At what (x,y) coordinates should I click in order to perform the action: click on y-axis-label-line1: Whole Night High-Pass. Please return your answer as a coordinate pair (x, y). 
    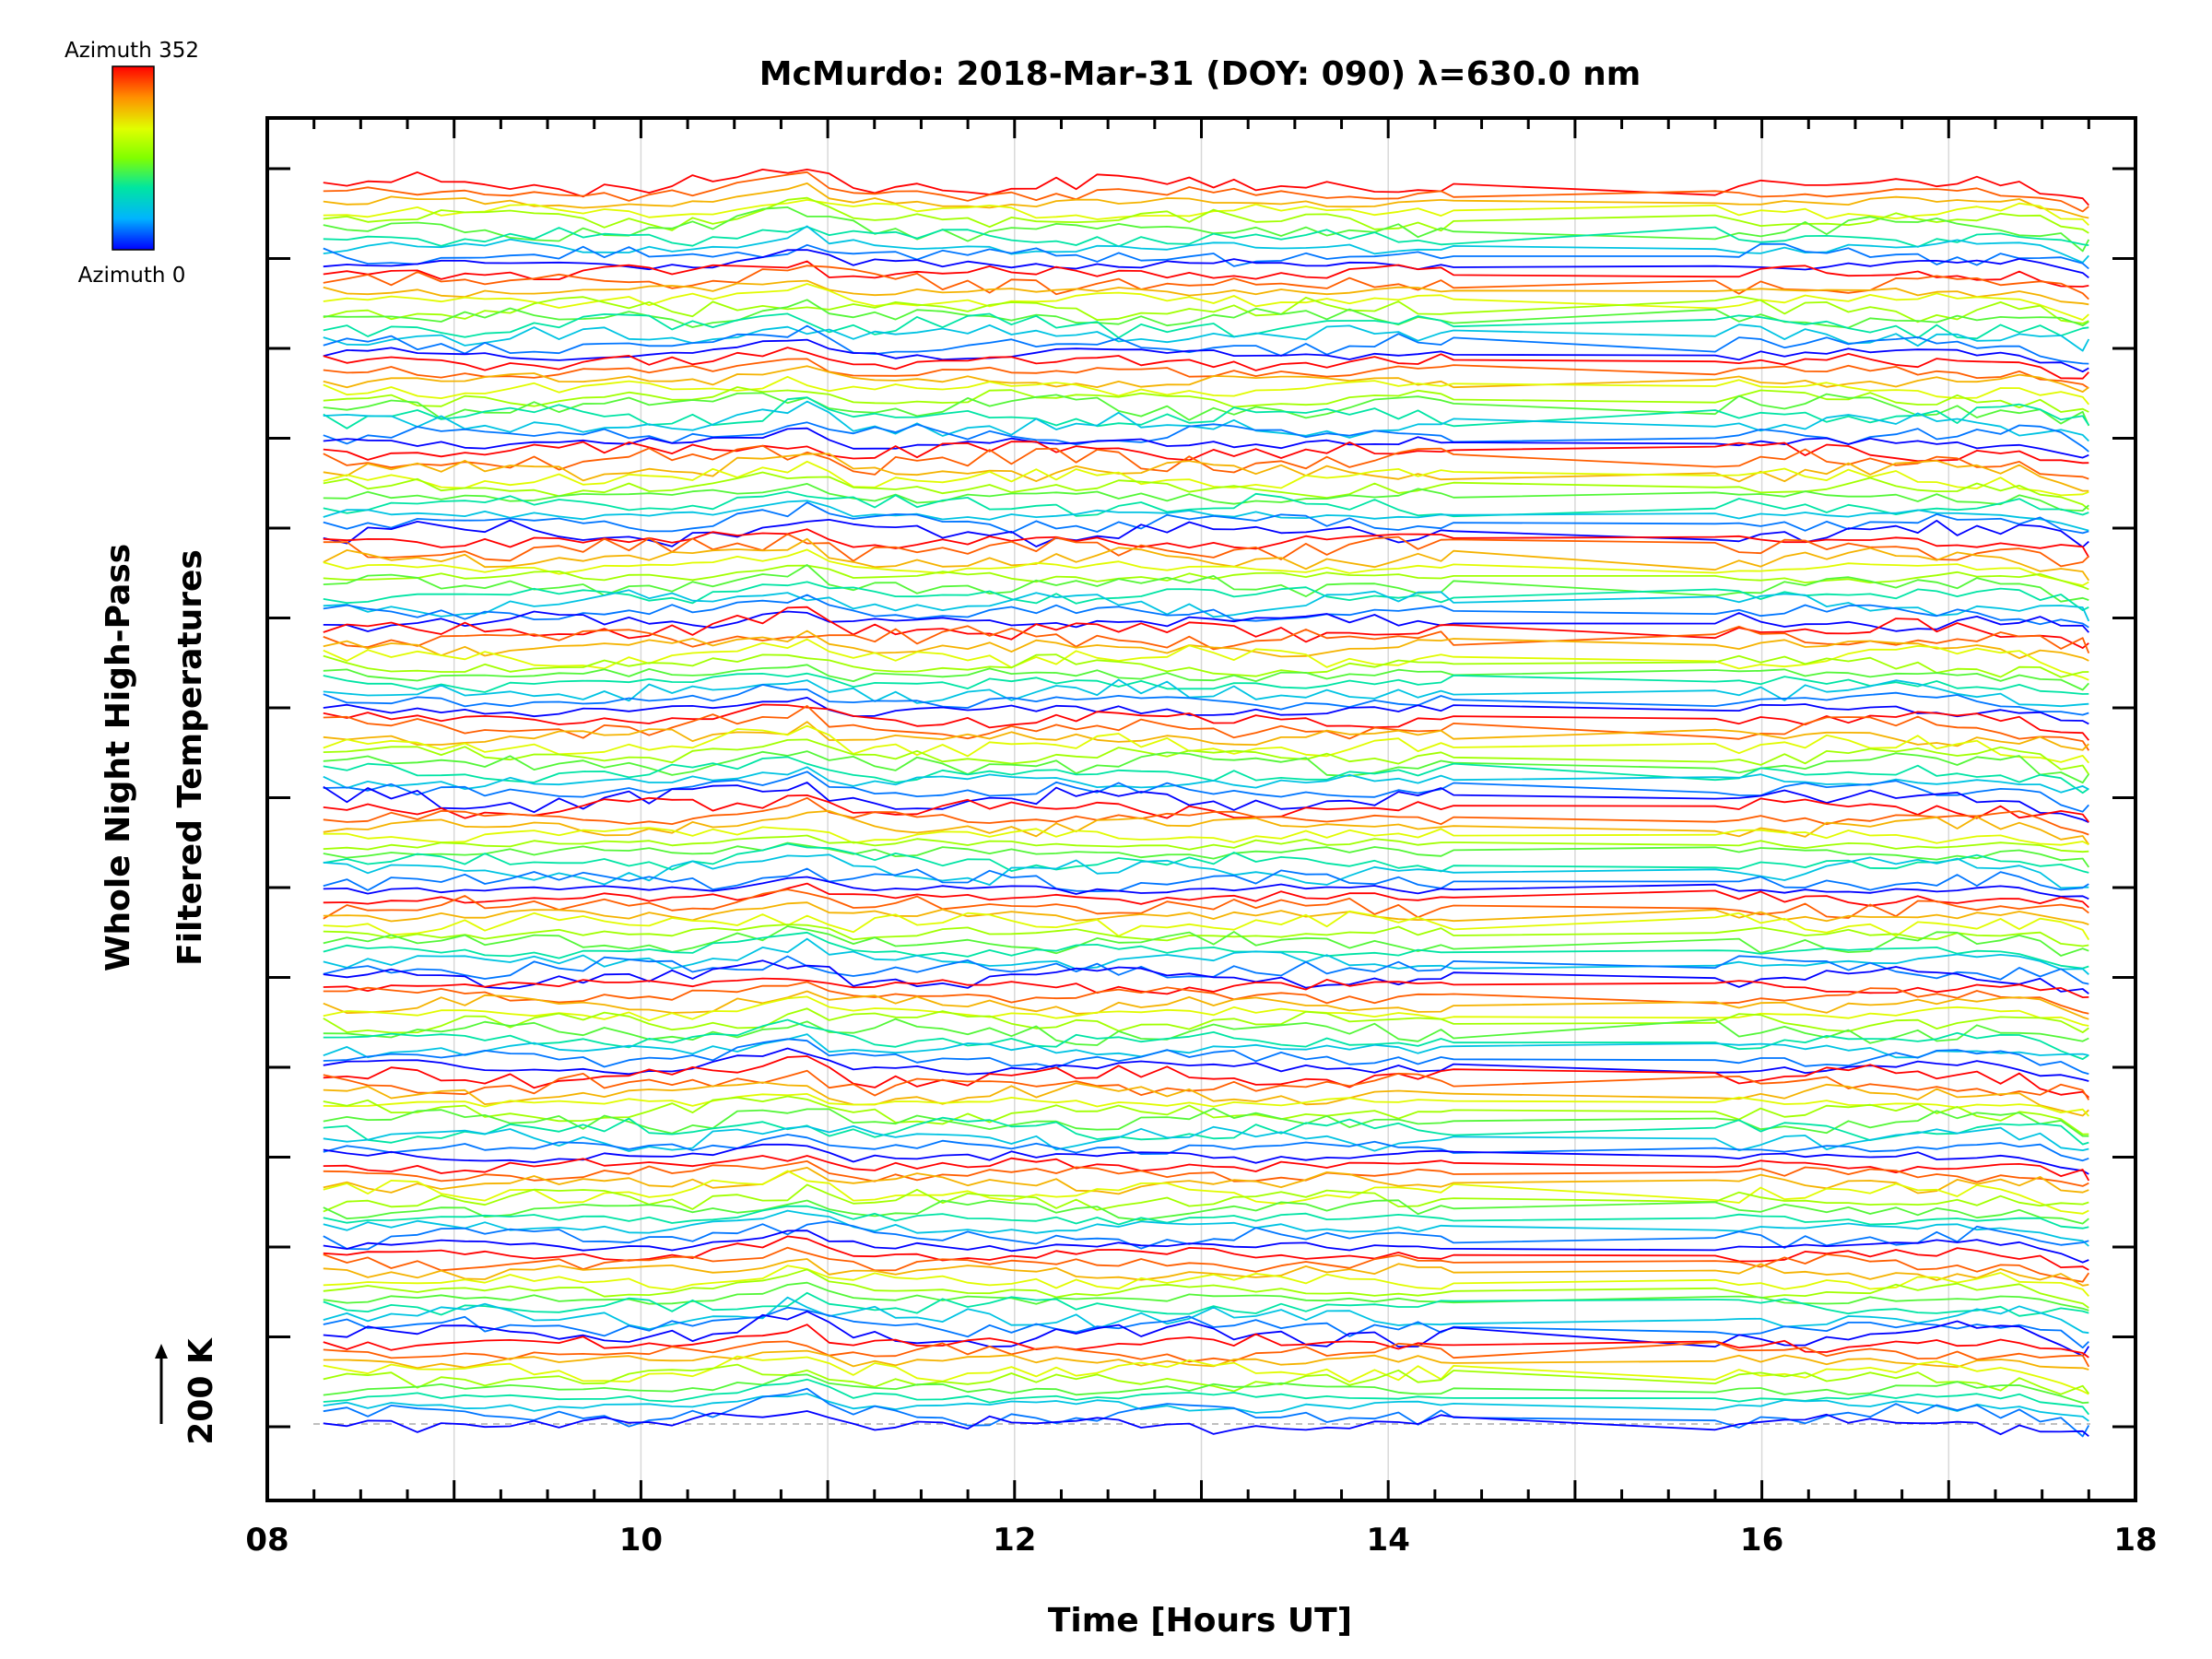
    Looking at the image, I should click on (118, 757).